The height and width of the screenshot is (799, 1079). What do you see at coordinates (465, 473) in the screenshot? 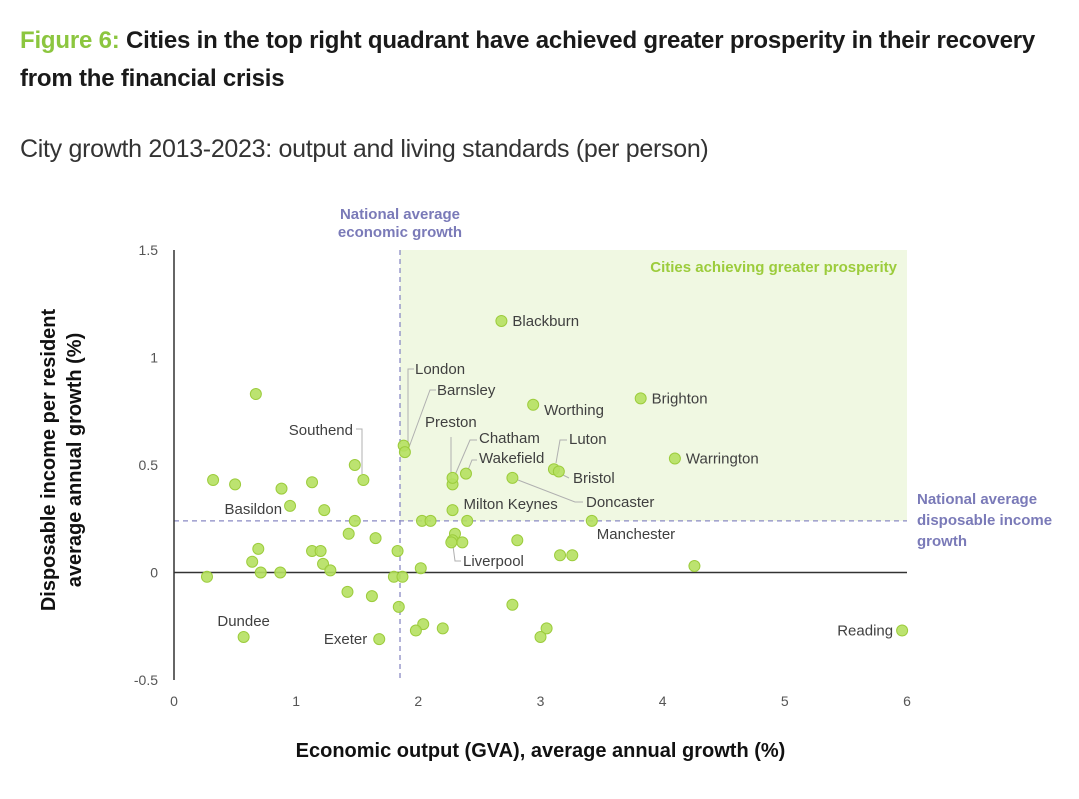
I see `data-point-wakefield` at bounding box center [465, 473].